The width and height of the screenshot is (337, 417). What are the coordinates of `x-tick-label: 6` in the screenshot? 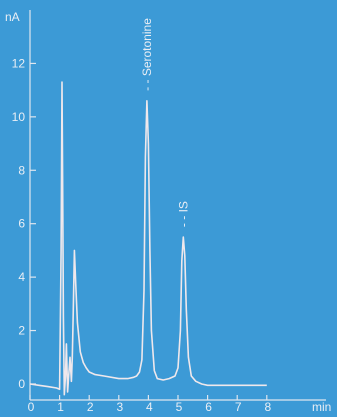 It's located at (208, 406).